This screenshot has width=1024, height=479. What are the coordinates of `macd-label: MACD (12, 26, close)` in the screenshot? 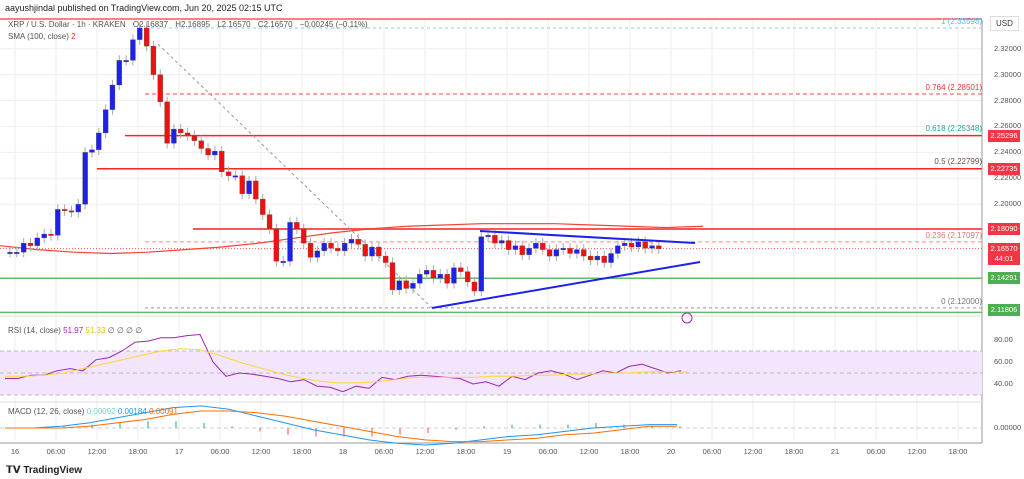 It's located at (46, 411).